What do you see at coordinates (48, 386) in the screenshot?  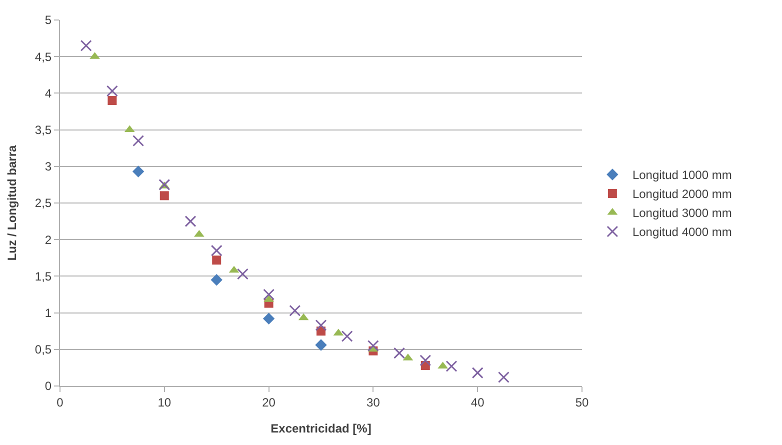 I see `y-tick-label: 0` at bounding box center [48, 386].